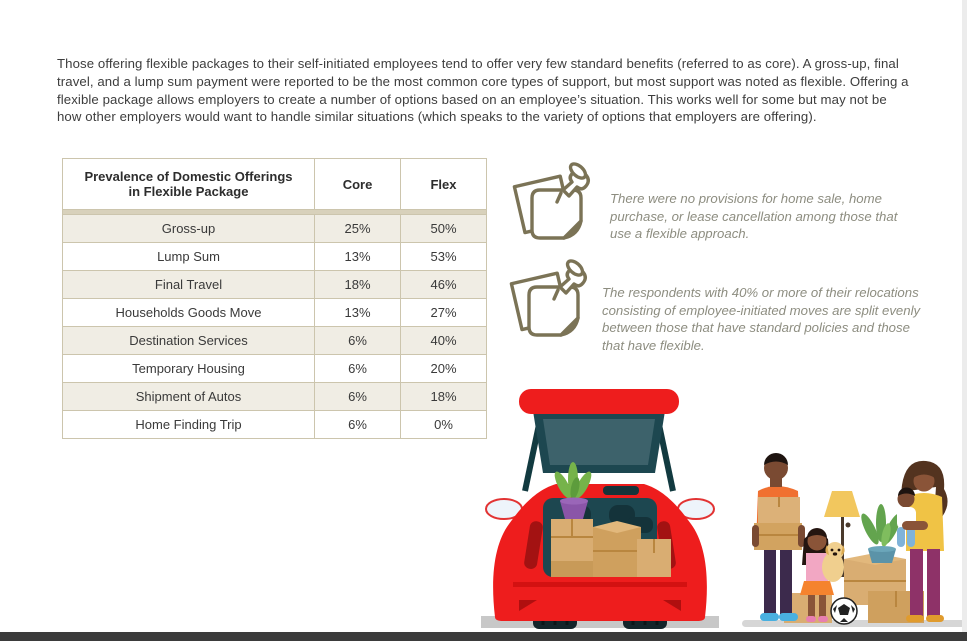 The height and width of the screenshot is (641, 967). I want to click on table-row: Temporary Housing 6% 20%, so click(274, 368).